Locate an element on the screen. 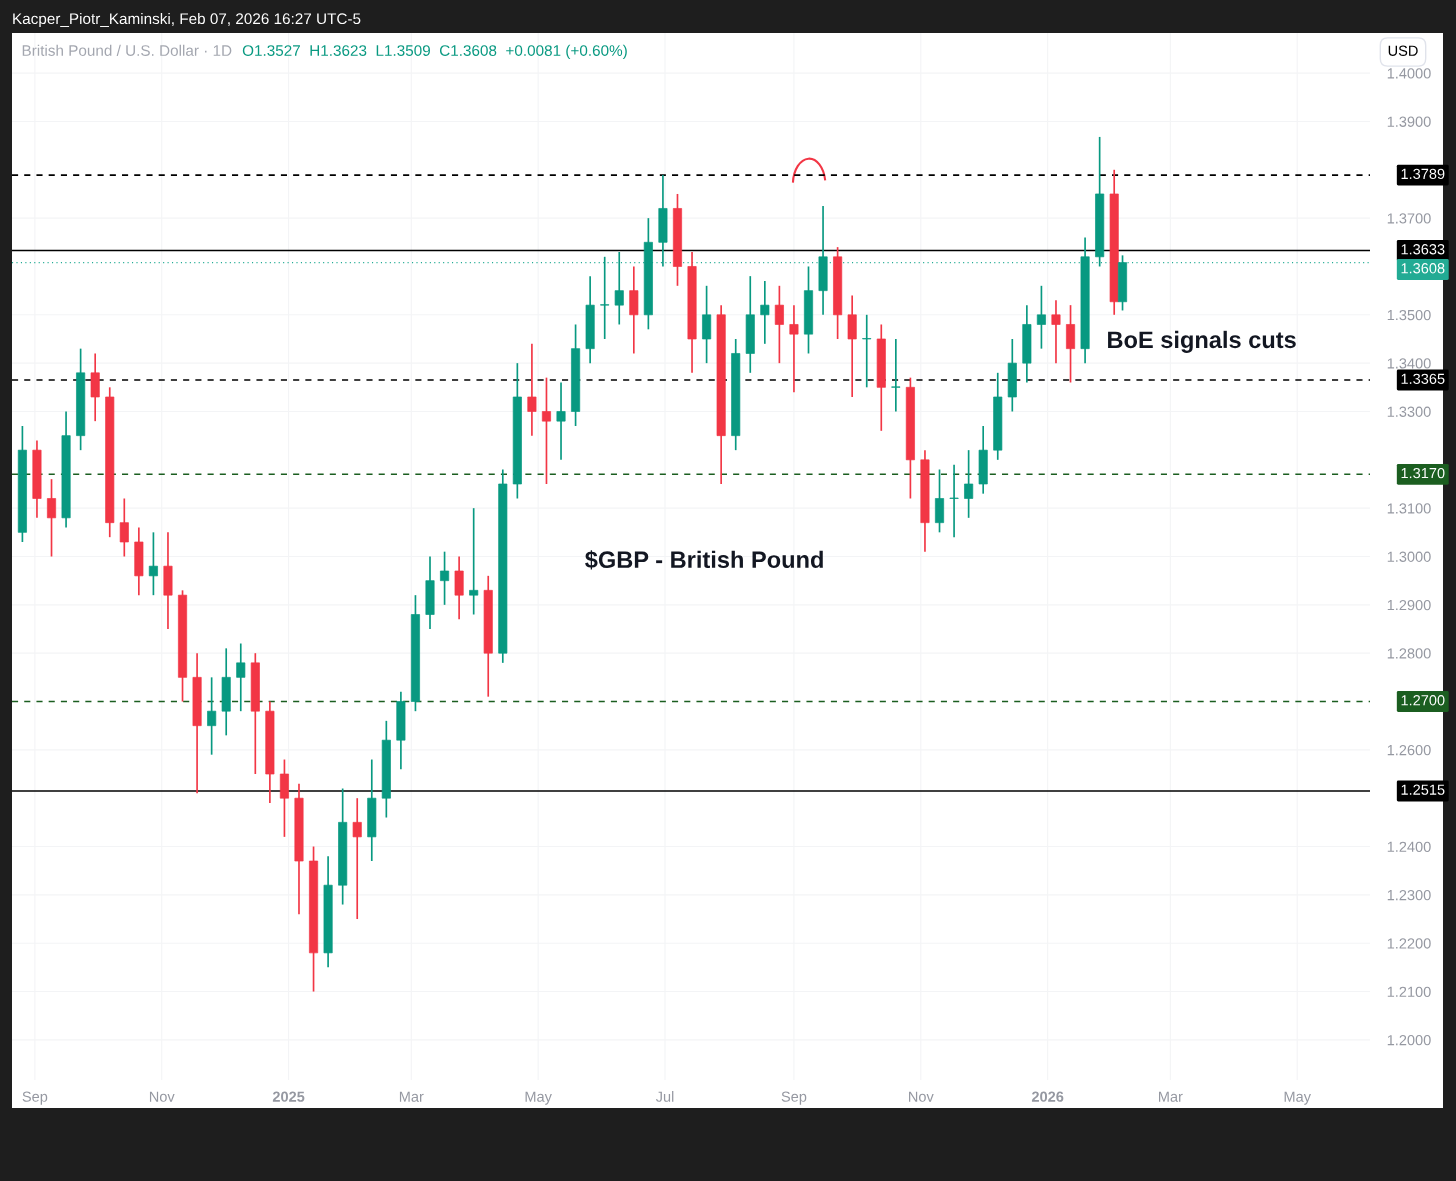 This screenshot has height=1181, width=1456. ref-line-label: 1.2700 is located at coordinates (1423, 700).